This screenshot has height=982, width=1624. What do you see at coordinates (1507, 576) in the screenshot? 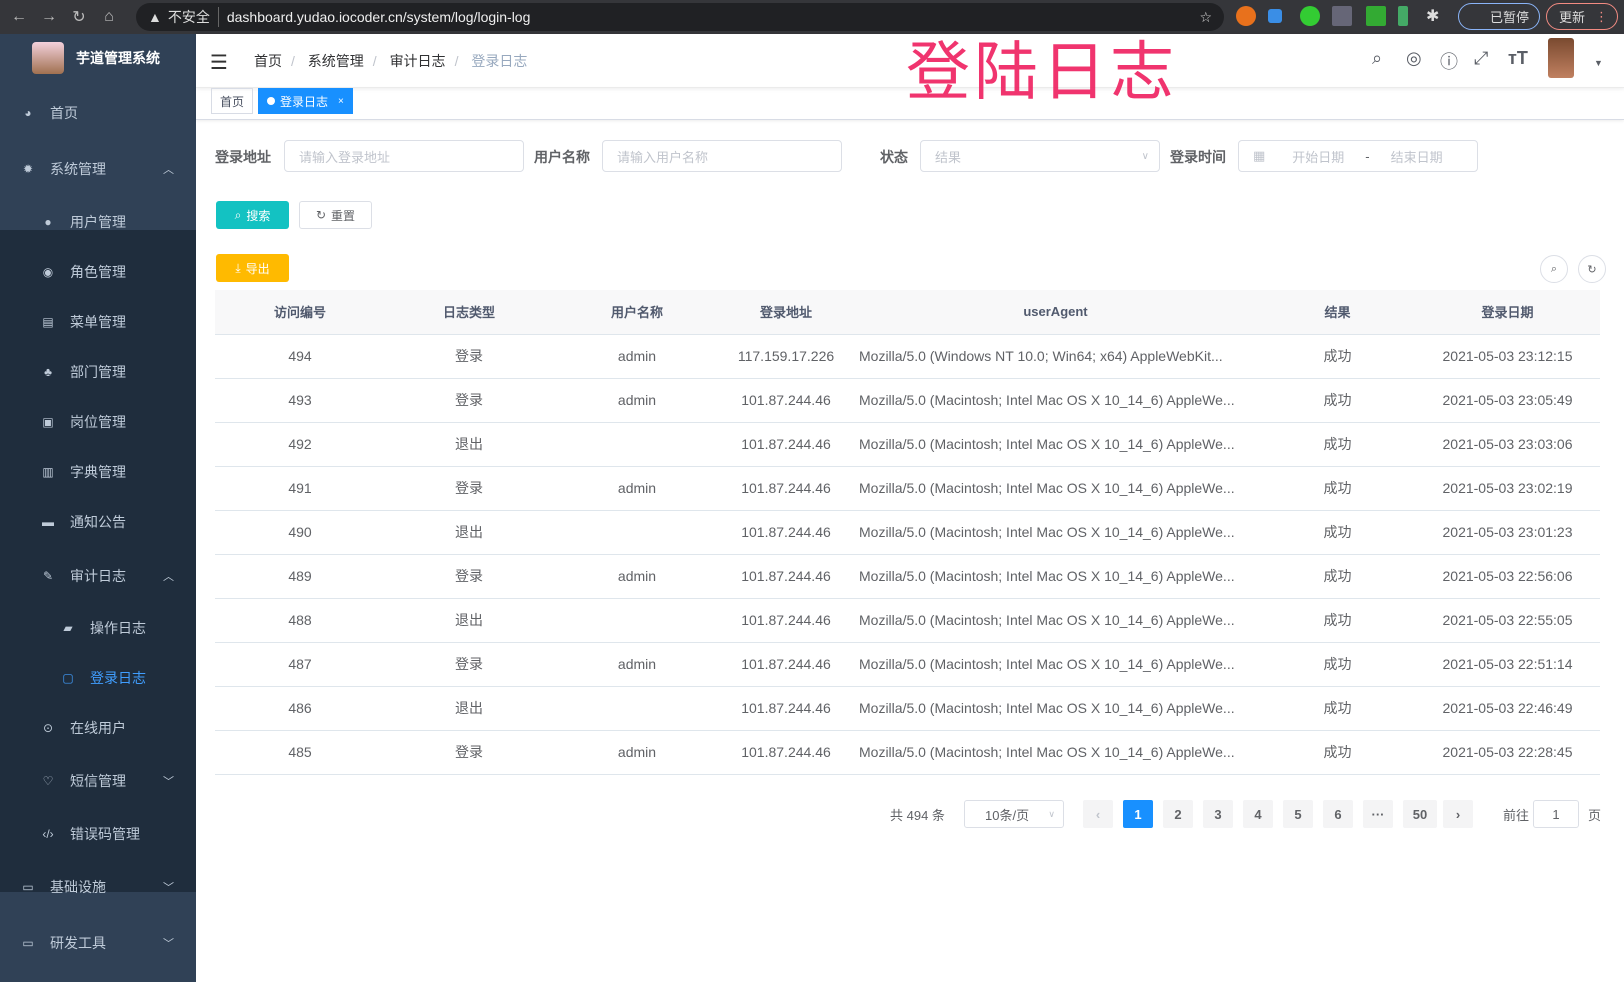
I see `table-cell: 2021-05-03 22:56:06` at bounding box center [1507, 576].